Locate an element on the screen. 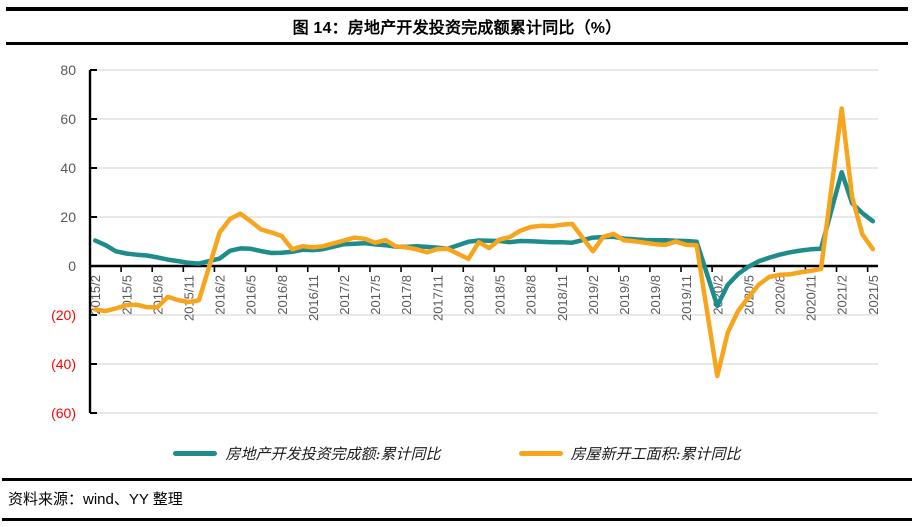 The width and height of the screenshot is (914, 527). legend-swatch-orange-line is located at coordinates (540, 453).